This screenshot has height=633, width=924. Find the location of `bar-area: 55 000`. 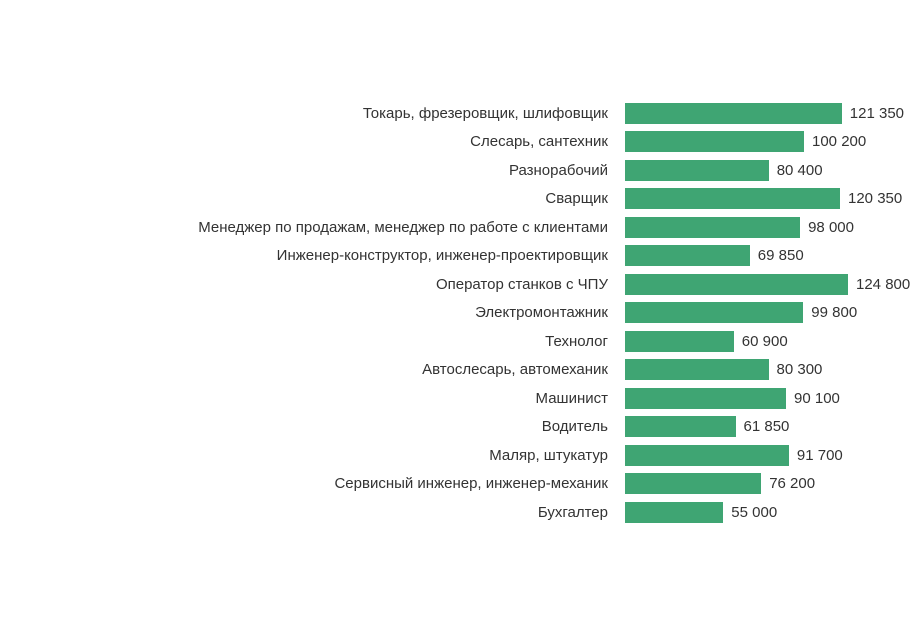

bar-area: 55 000 is located at coordinates (774, 512).